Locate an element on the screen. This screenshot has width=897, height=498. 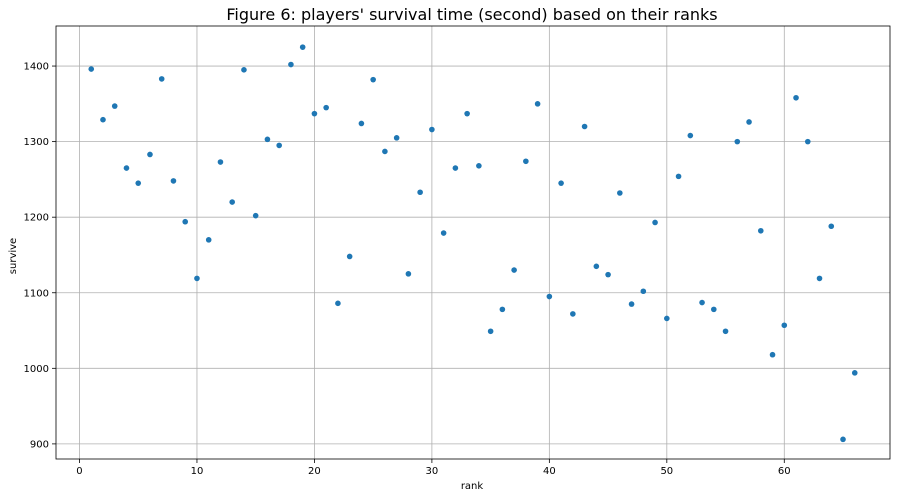
y-tick-label: 1400 is located at coordinates (36, 67).